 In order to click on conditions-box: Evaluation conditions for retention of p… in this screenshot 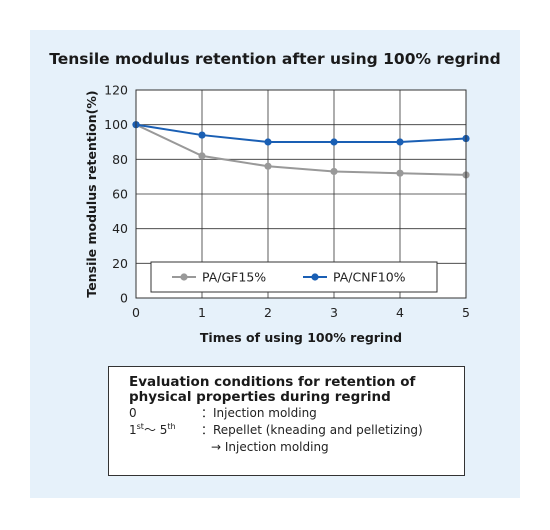, I will do `click(286, 421)`.